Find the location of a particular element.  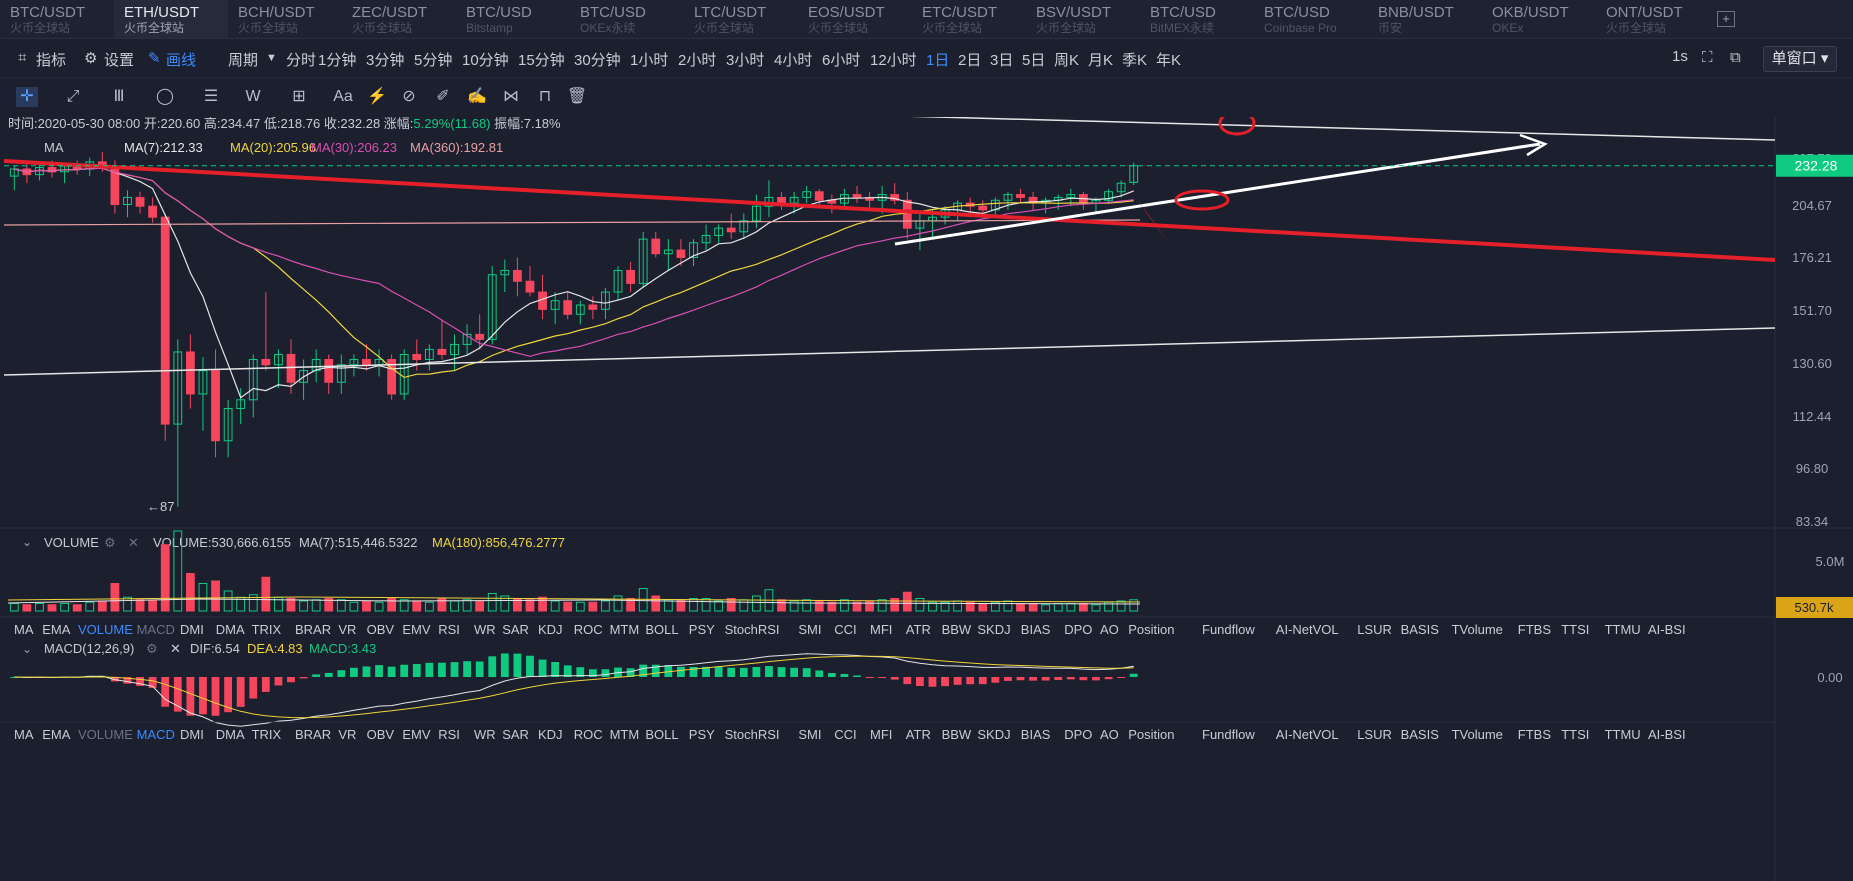

period-1分钟: 1分钟 is located at coordinates (337, 60).